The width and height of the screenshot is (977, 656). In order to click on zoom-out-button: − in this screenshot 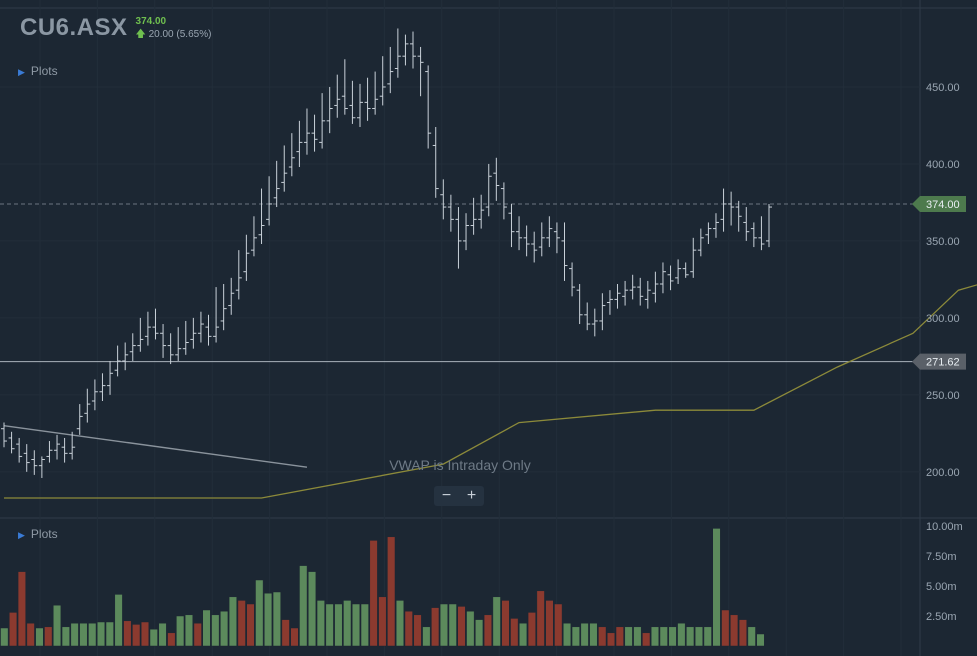, I will do `click(446, 495)`.